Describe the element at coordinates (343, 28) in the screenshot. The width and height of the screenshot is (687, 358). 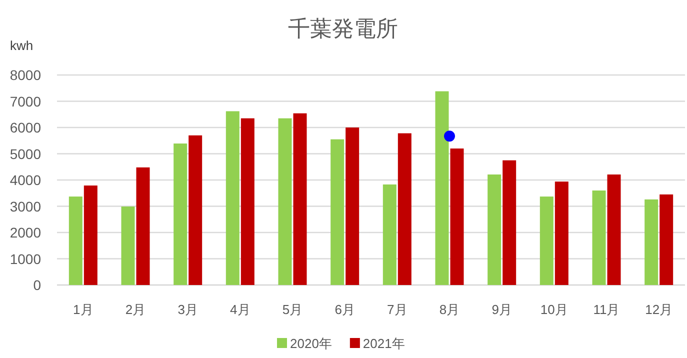
I see `title: 千葉発電所` at that location.